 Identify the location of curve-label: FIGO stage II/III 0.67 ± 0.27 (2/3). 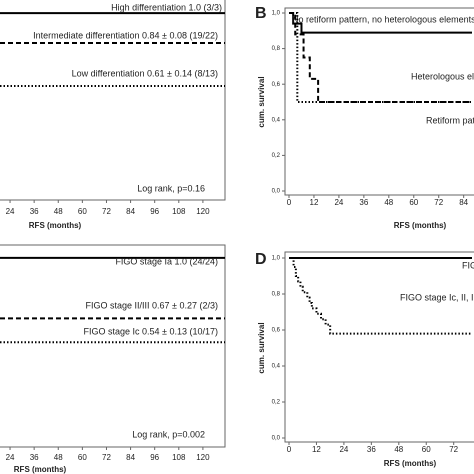
(152, 305).